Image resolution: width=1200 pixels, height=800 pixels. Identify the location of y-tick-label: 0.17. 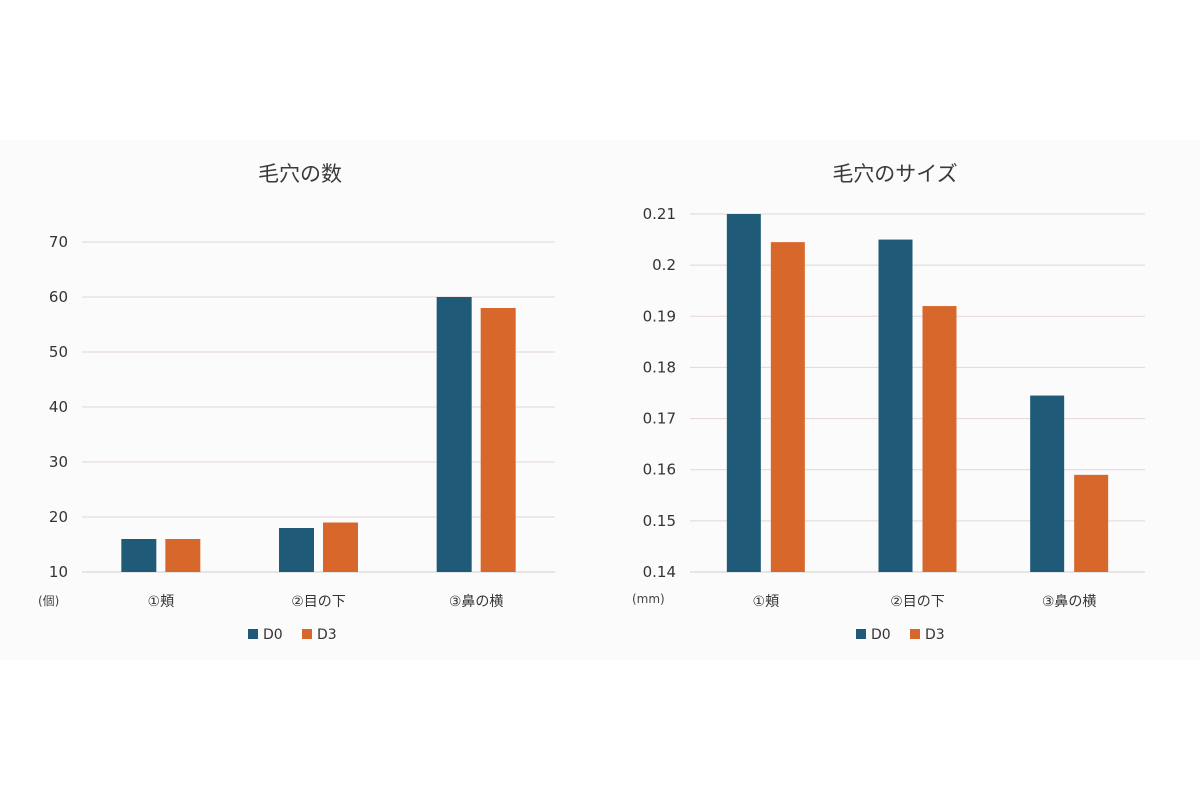
(659, 419).